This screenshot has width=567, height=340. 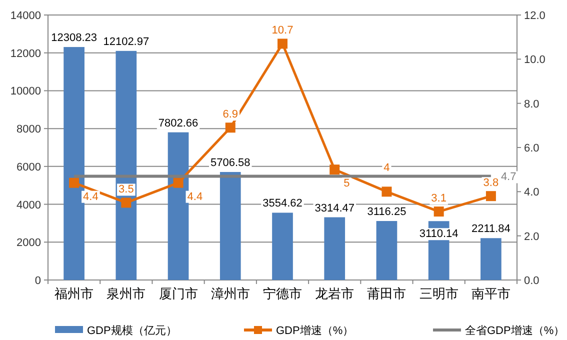 I want to click on x-tick-label: 龙岩市, so click(x=334, y=293).